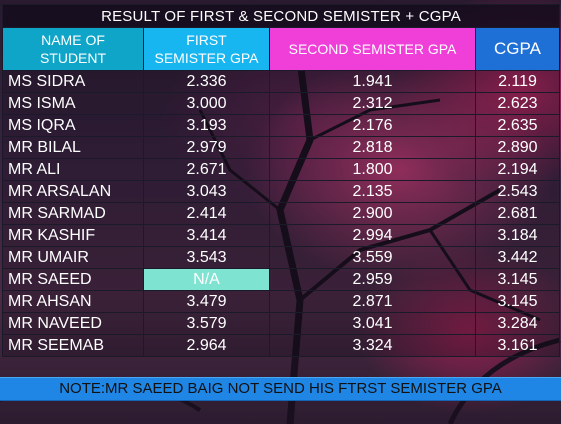  What do you see at coordinates (518, 49) in the screenshot?
I see `header-cgpa: CGPA` at bounding box center [518, 49].